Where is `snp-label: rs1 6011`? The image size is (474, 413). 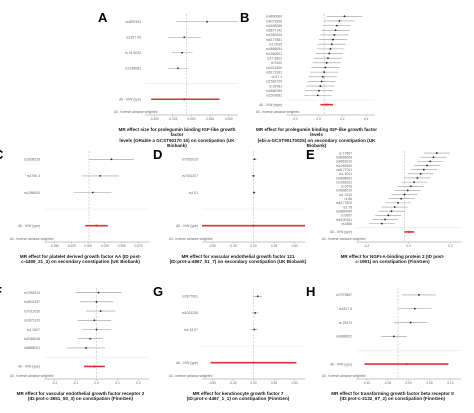 snp-label: rs1 6011 is located at coordinates (345, 174).